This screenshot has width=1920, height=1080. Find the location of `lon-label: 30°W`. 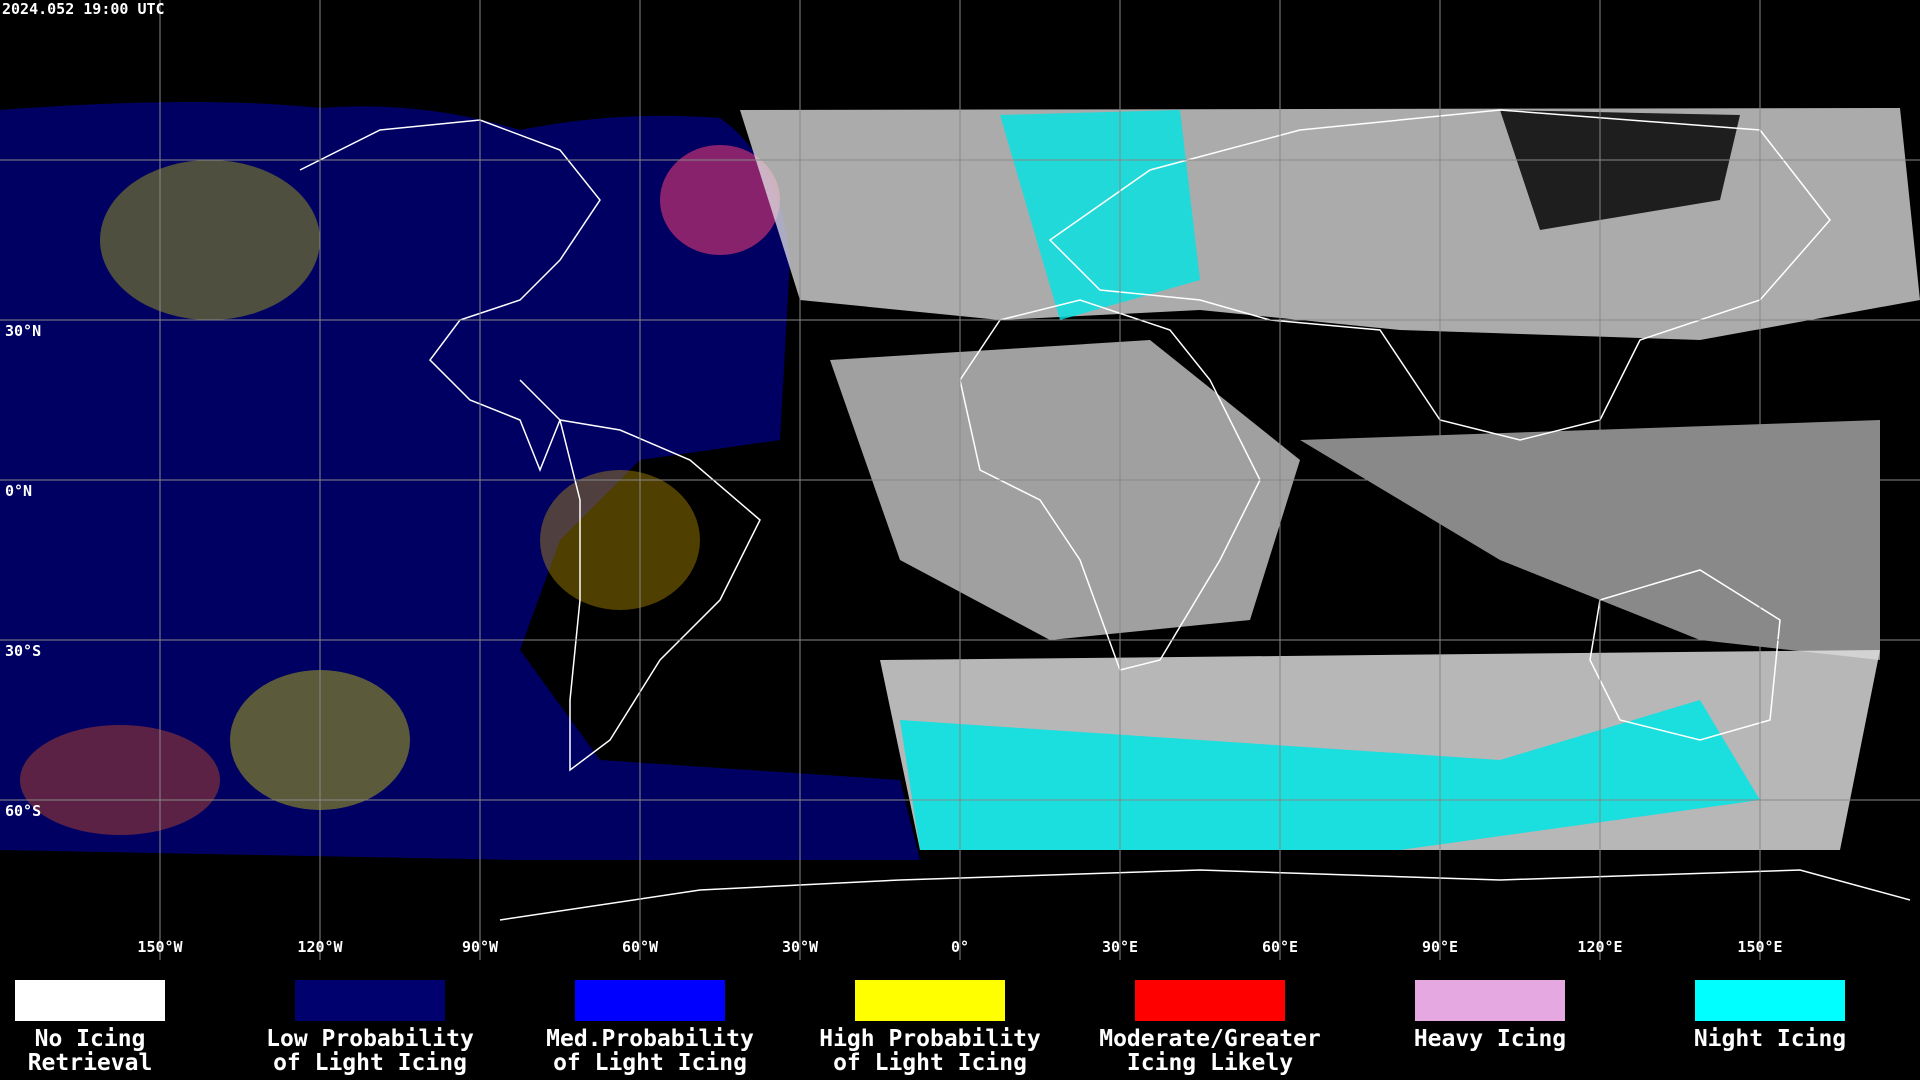

lon-label: 30°W is located at coordinates (800, 947).